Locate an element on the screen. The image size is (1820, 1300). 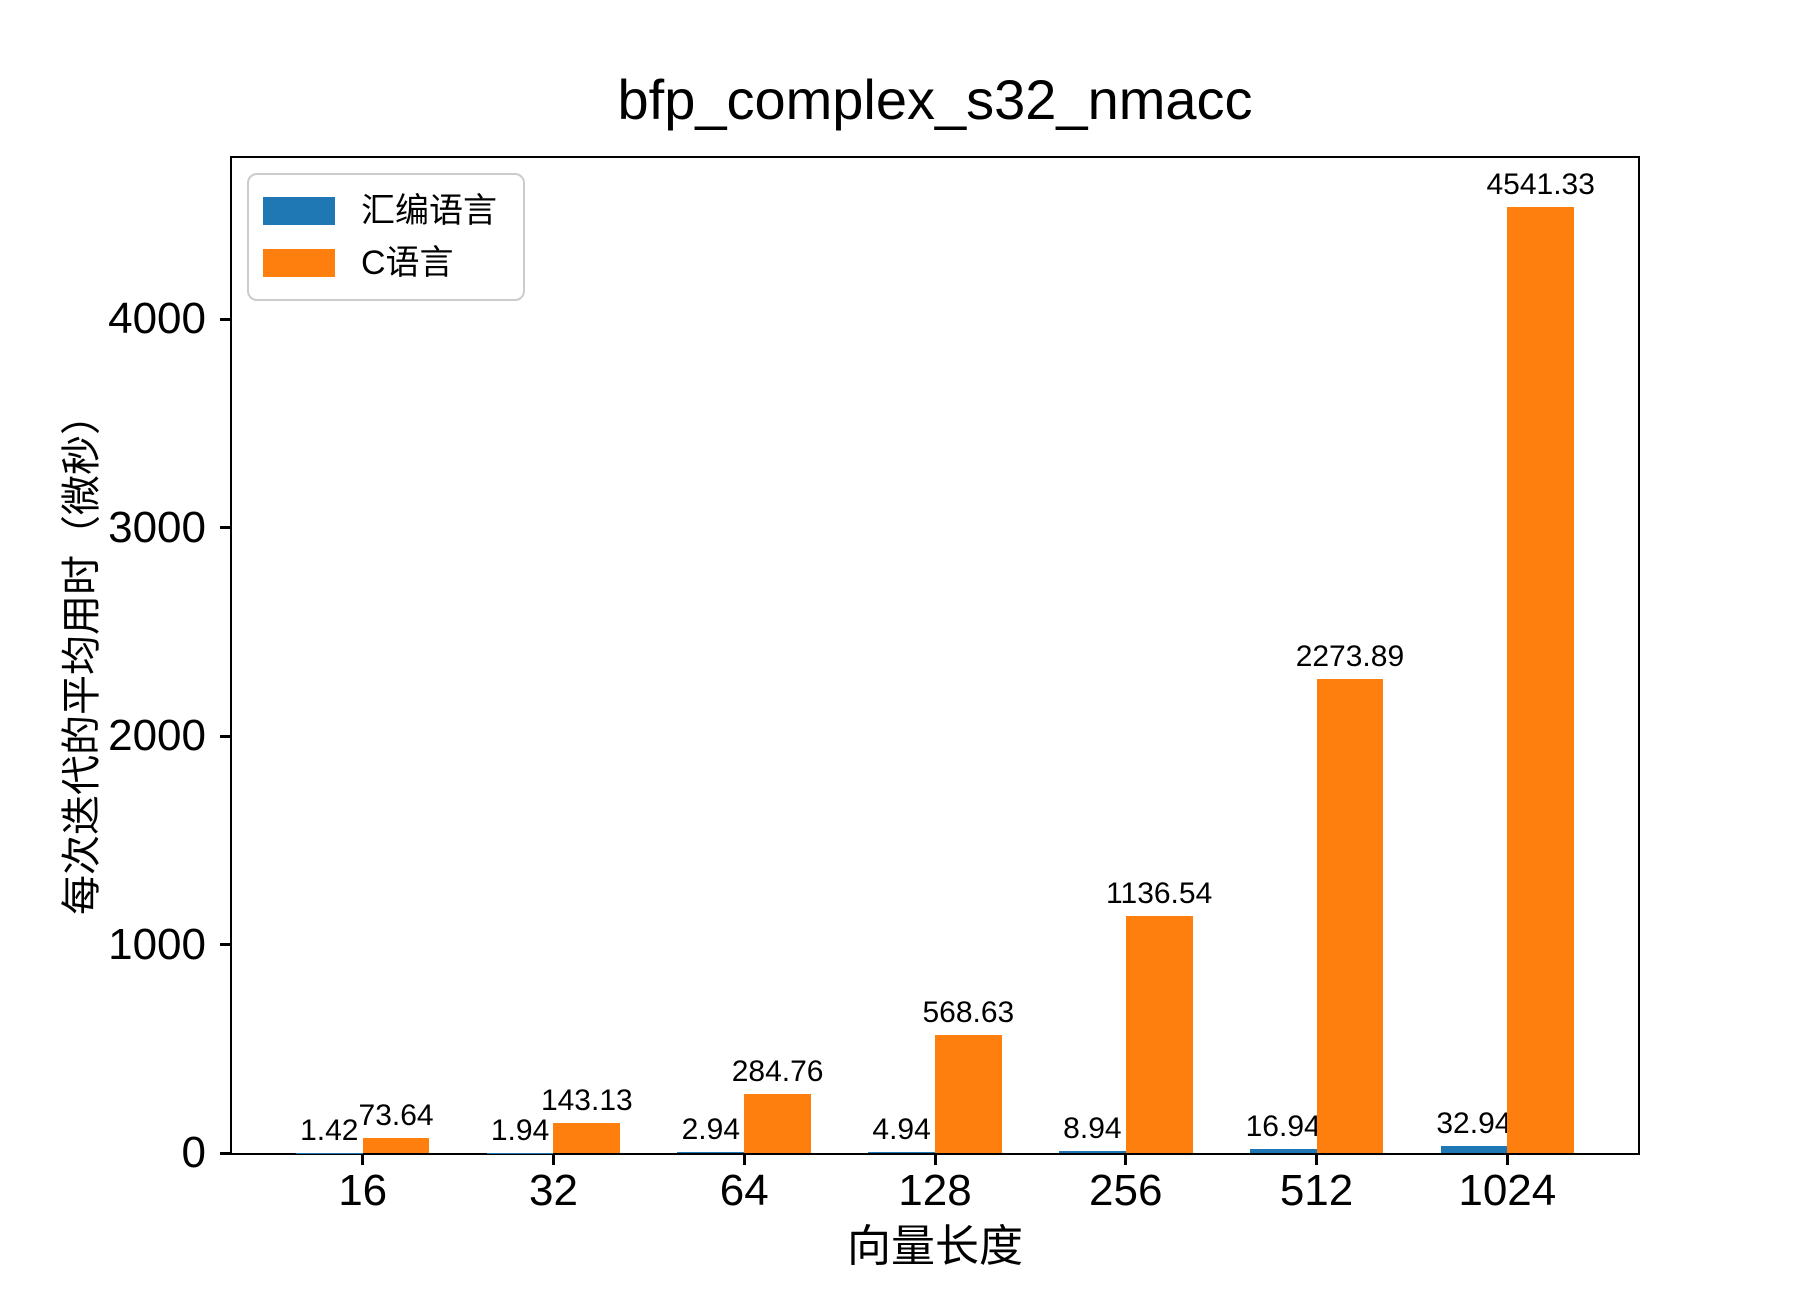
bar-汇编语言-512 is located at coordinates (1283, 1151).